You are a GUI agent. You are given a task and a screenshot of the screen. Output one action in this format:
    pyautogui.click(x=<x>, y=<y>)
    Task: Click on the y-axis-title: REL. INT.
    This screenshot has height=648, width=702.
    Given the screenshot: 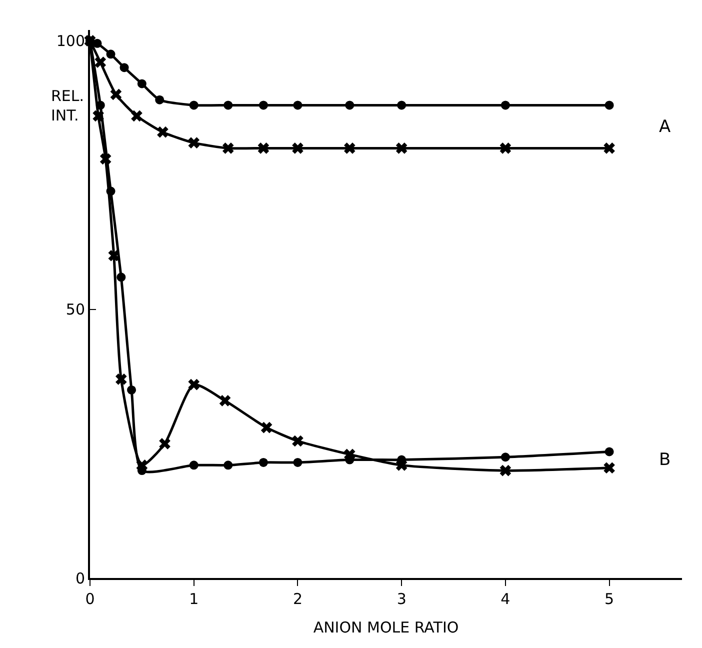 What is the action you would take?
    pyautogui.click(x=67, y=105)
    